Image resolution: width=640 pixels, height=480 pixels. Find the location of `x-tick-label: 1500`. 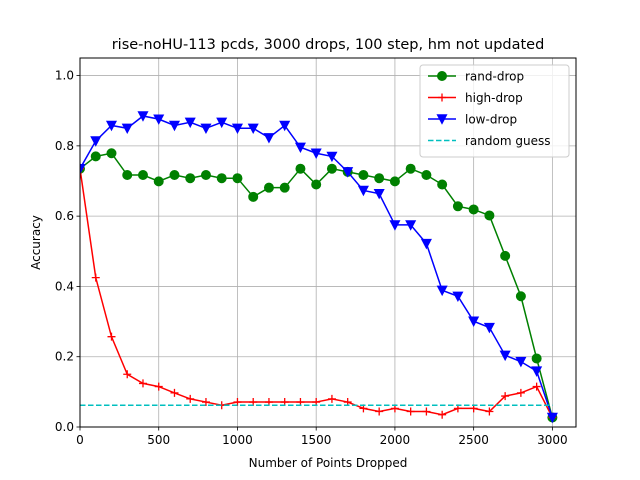

x-tick-label: 1500 is located at coordinates (316, 440).